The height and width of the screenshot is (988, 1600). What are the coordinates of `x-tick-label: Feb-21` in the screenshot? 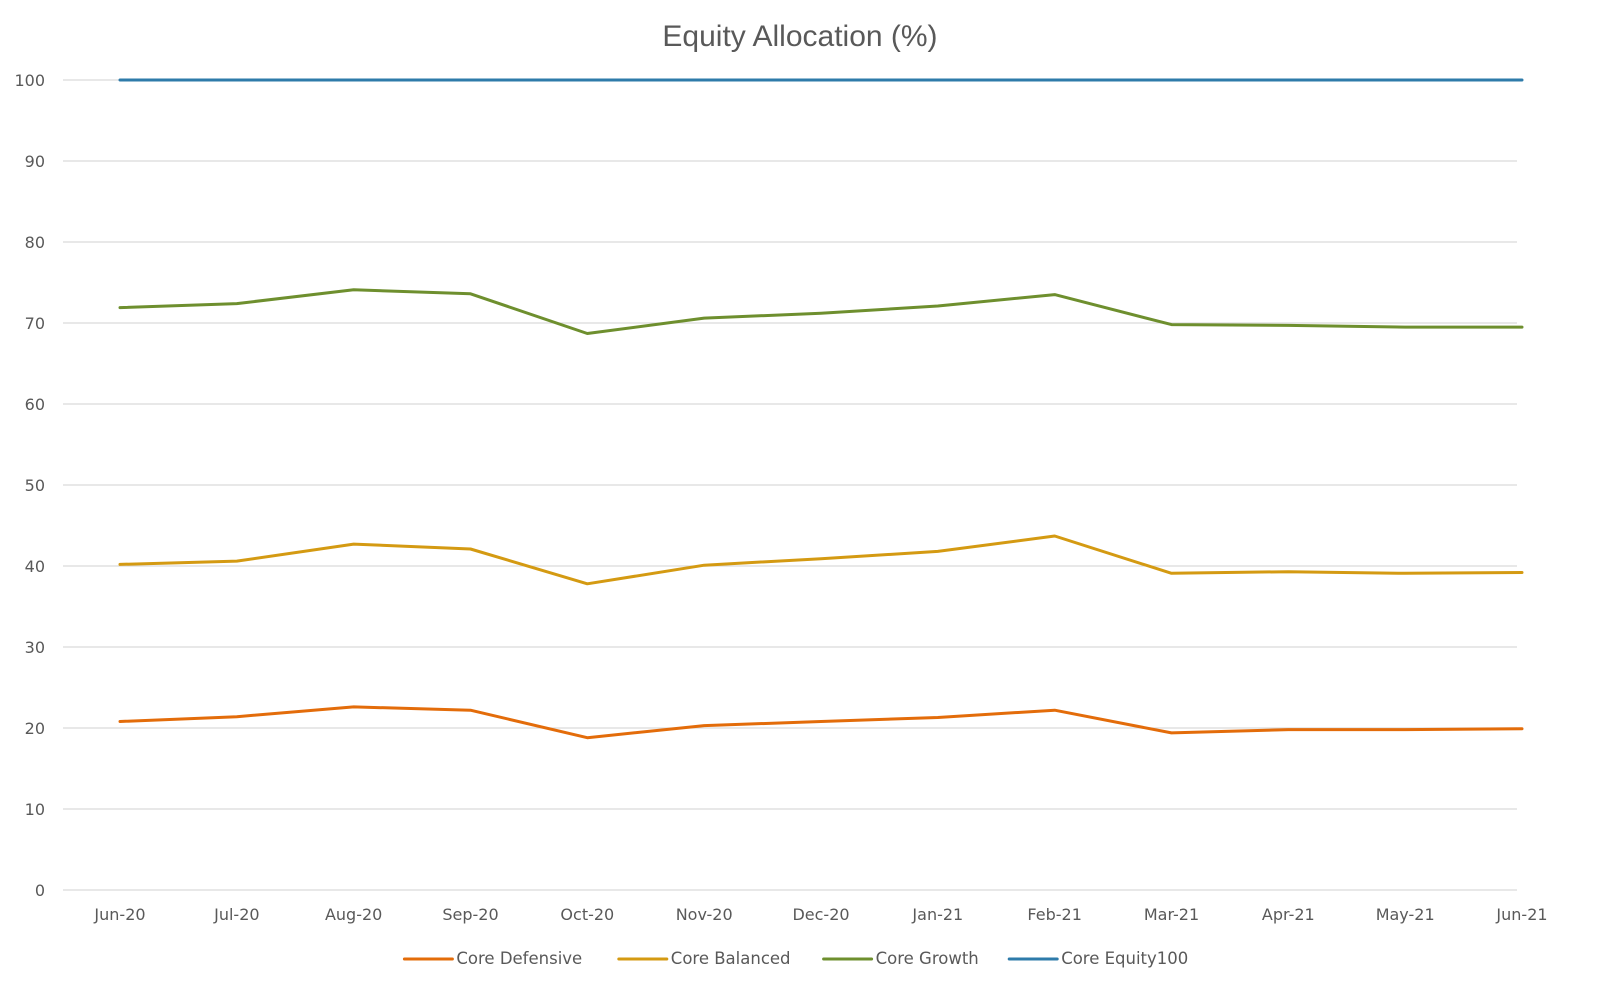 It's located at (1054, 914).